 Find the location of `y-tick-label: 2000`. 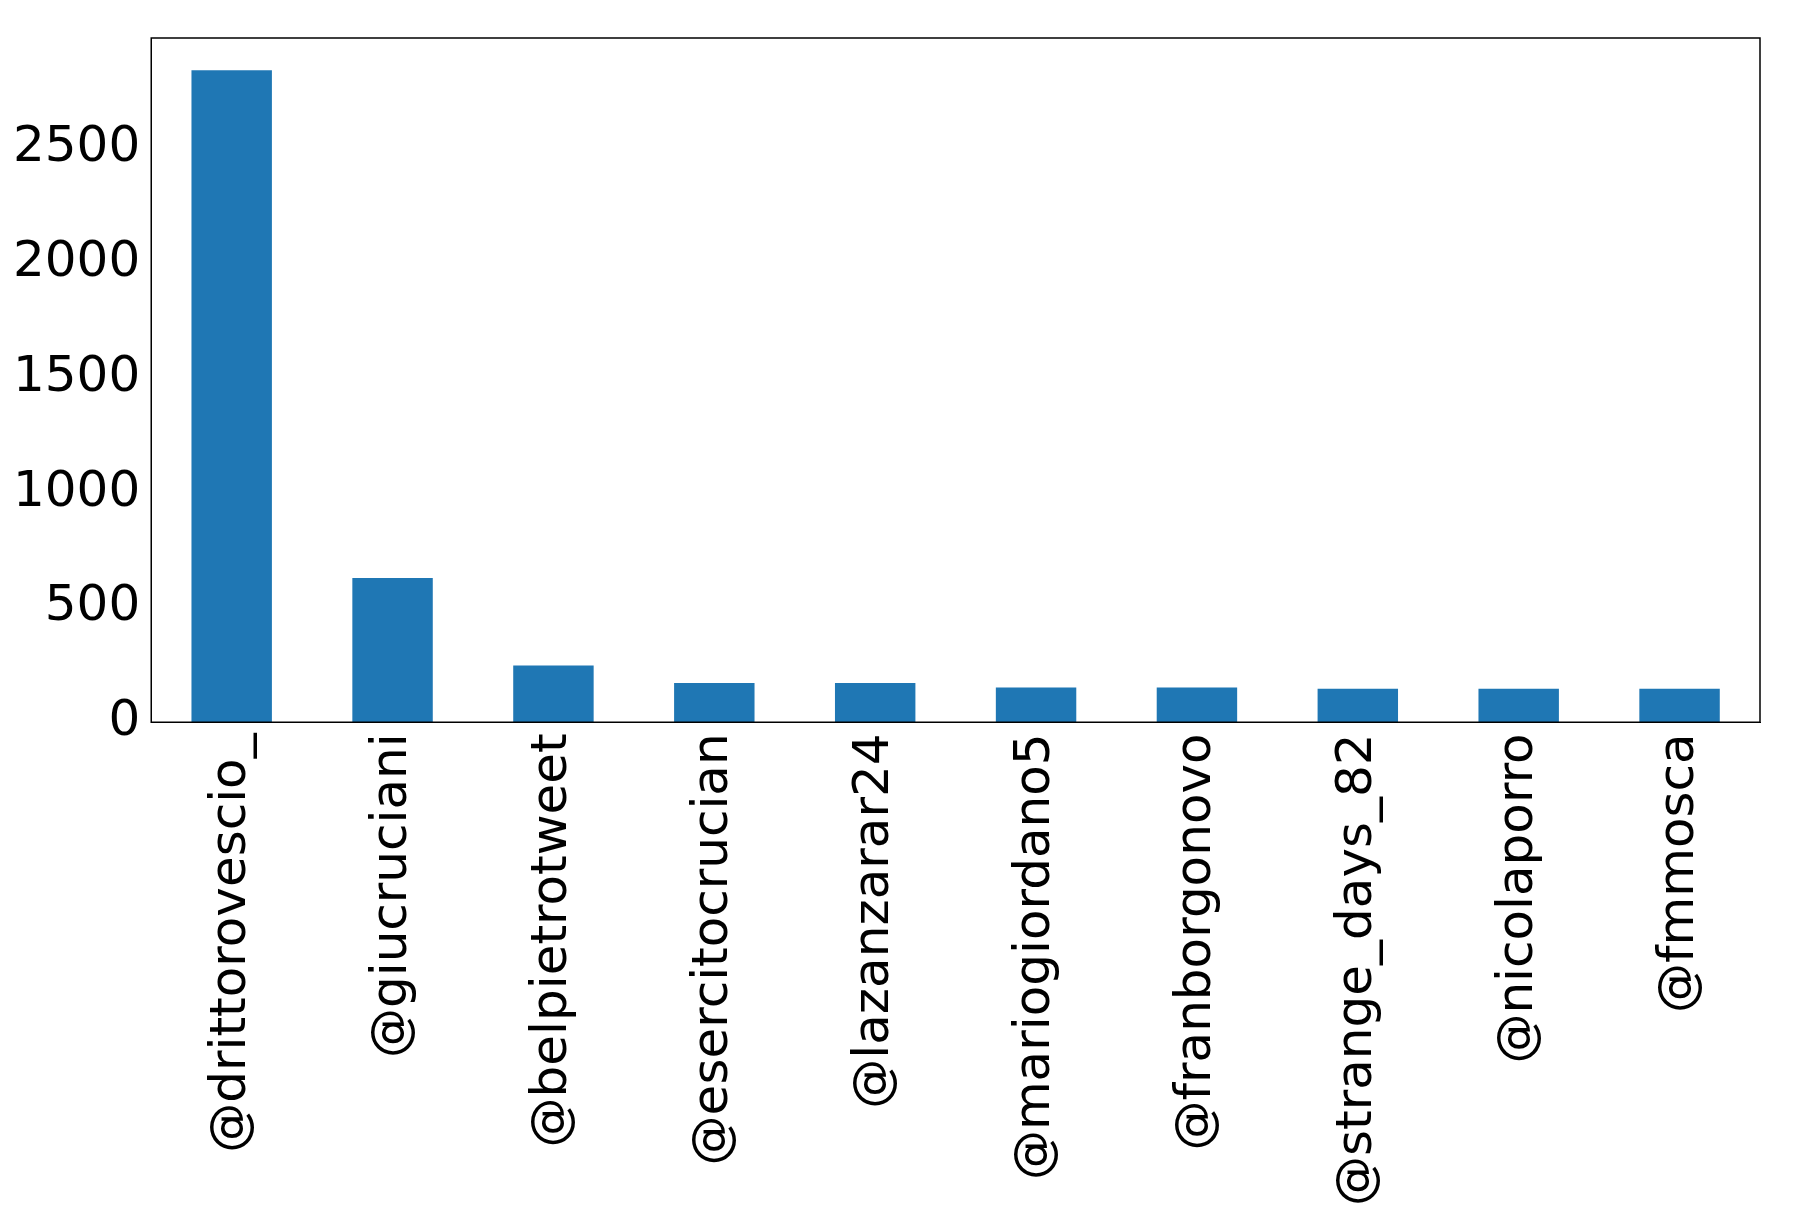

y-tick-label: 2000 is located at coordinates (77, 259).